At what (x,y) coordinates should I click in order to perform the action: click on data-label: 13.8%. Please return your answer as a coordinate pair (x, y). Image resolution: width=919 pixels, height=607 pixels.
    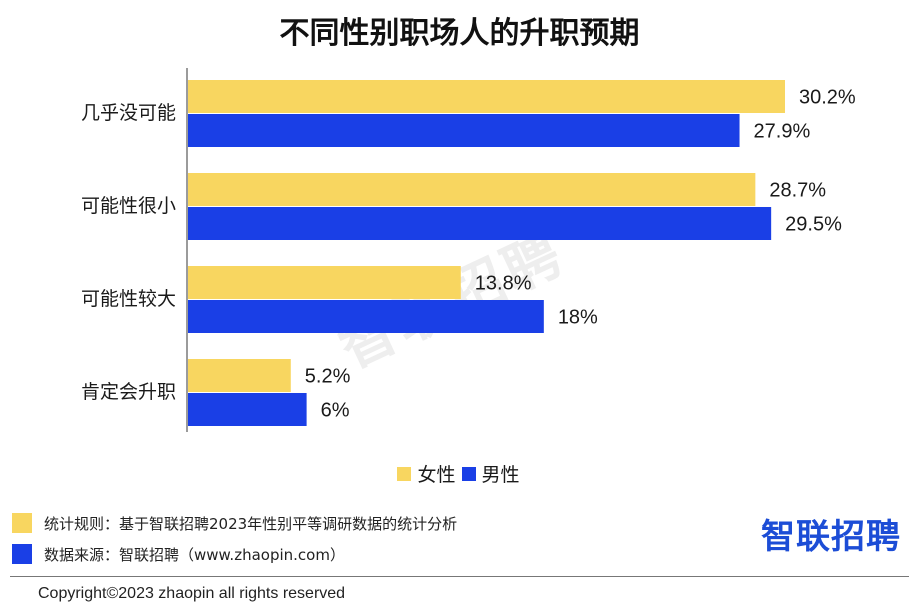
    Looking at the image, I should click on (503, 284).